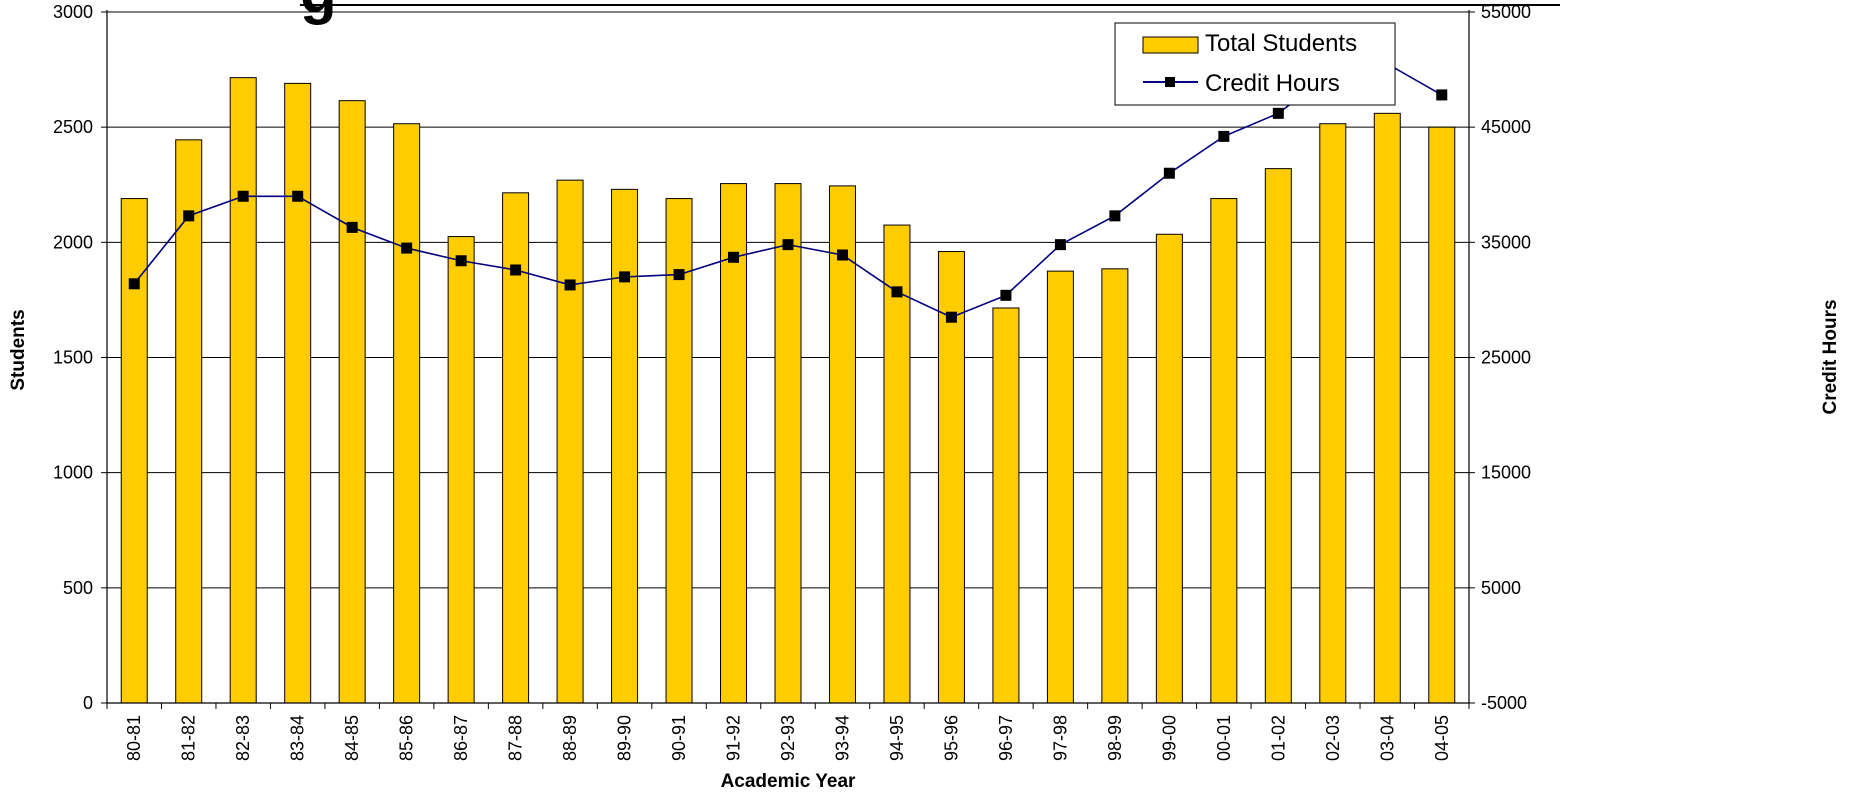  Describe the element at coordinates (73, 12) in the screenshot. I see `y-tick-label: 3000` at that location.